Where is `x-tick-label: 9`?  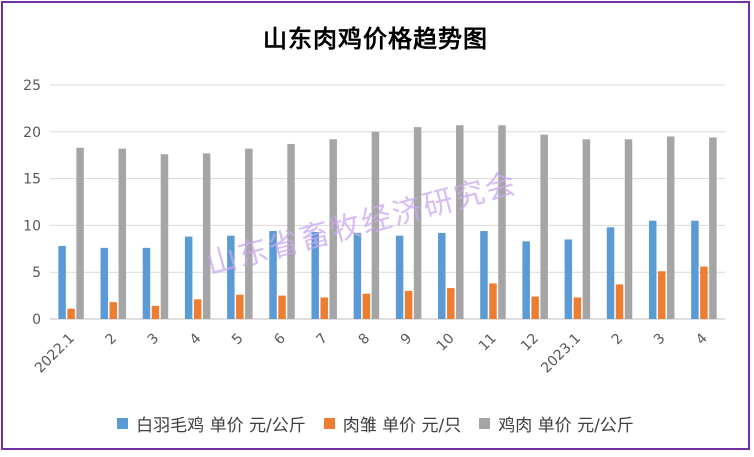
x-tick-label: 9 is located at coordinates (407, 340).